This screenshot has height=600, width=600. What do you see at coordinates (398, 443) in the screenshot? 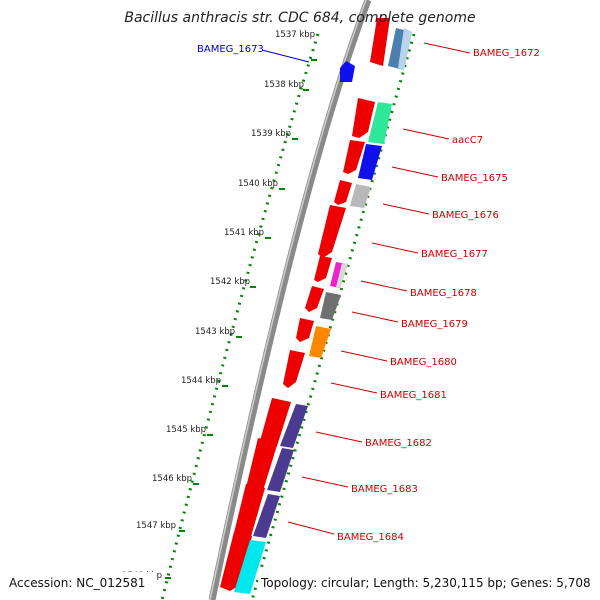
I see `gene-label: BAMEG_1682` at bounding box center [398, 443].